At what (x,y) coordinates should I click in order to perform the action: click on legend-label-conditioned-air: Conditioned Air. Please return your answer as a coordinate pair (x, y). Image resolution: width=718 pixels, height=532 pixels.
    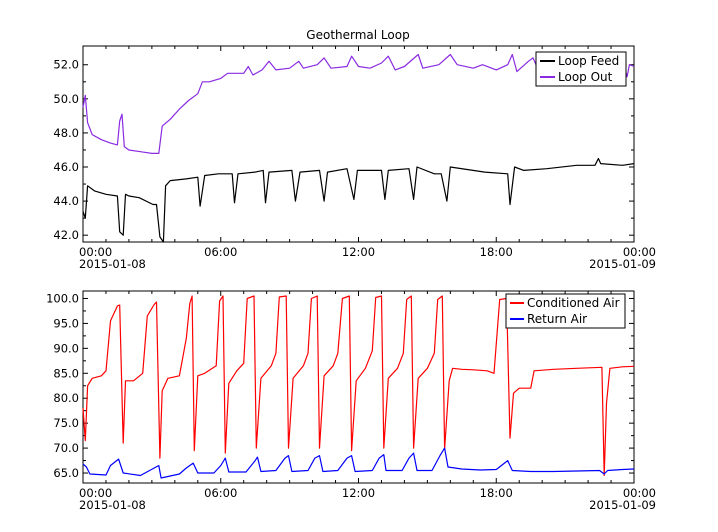
    Looking at the image, I should click on (573, 303).